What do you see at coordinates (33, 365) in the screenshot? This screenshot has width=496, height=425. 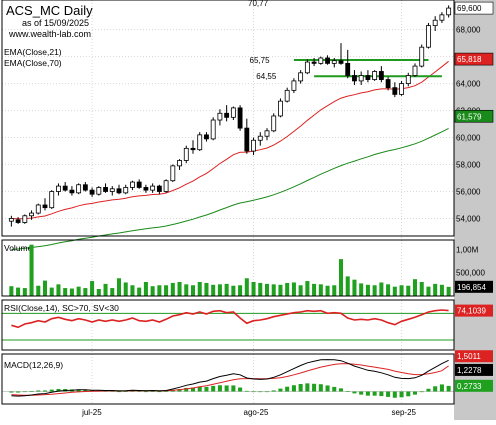 I see `macd-label: MACD(12,26,9)` at bounding box center [33, 365].